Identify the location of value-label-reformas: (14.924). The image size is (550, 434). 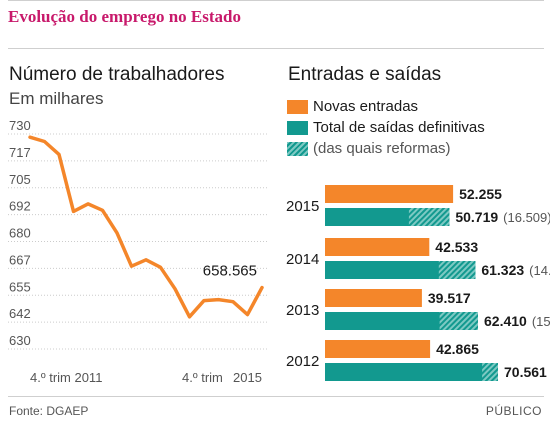
(539, 270).